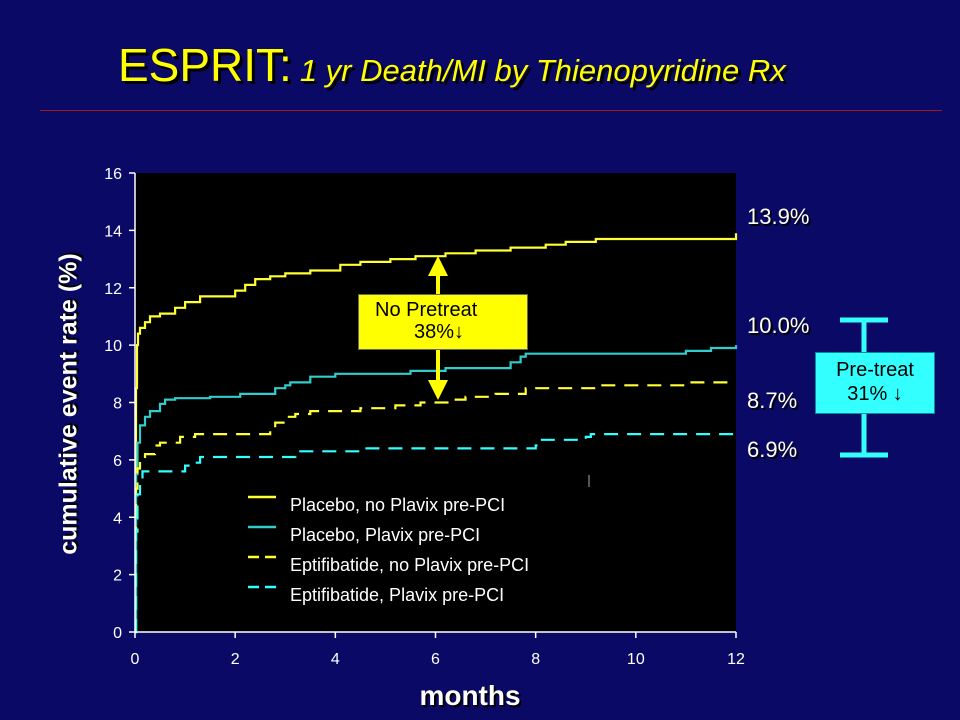  Describe the element at coordinates (875, 394) in the screenshot. I see `pretreat-value: 31% ↓` at that location.